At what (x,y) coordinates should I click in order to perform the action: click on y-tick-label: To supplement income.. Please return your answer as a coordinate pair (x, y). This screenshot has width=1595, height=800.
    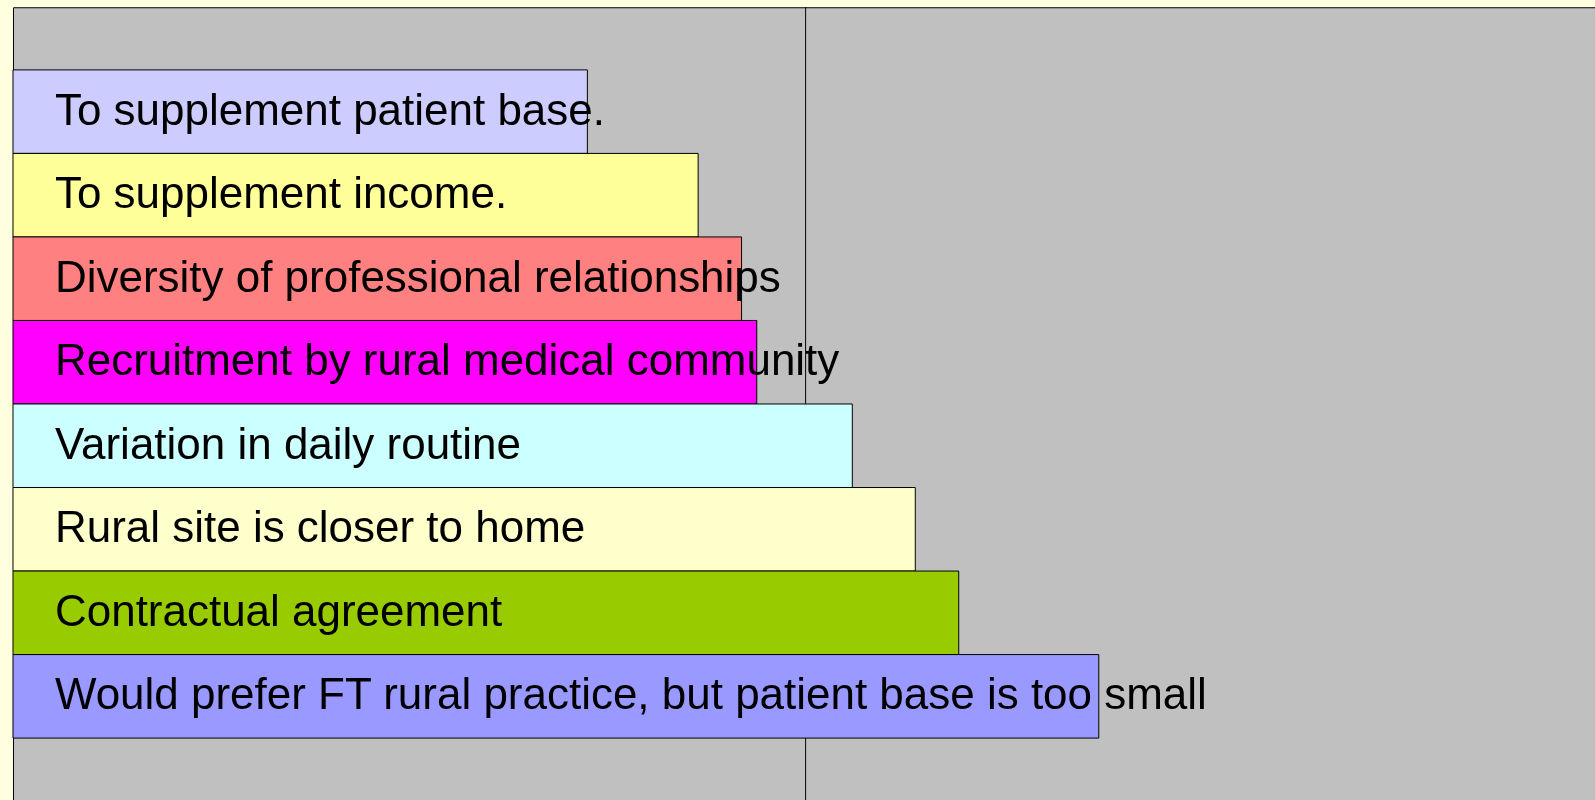
    Looking at the image, I should click on (281, 193).